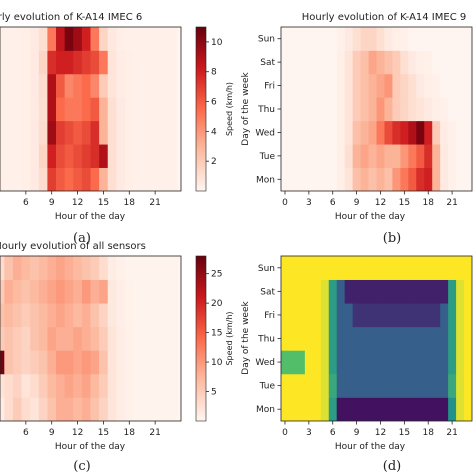 Image resolution: width=474 pixels, height=474 pixels. What do you see at coordinates (357, 203) in the screenshot?
I see `x-tick-label: 9` at bounding box center [357, 203].